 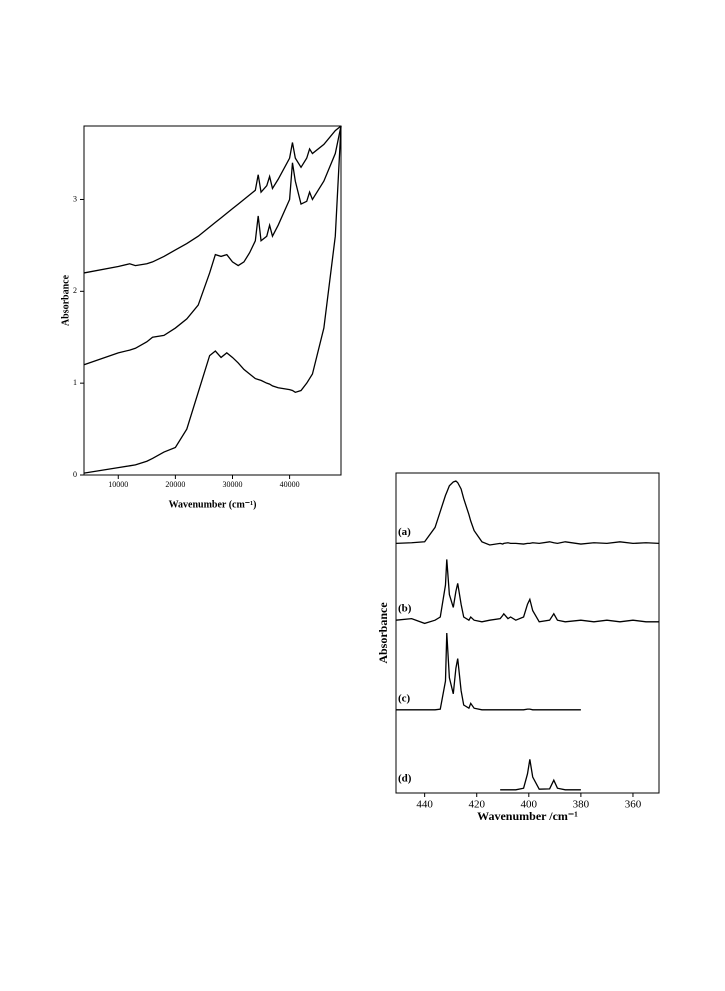 I want to click on trace-label: (a), so click(x=404, y=532).